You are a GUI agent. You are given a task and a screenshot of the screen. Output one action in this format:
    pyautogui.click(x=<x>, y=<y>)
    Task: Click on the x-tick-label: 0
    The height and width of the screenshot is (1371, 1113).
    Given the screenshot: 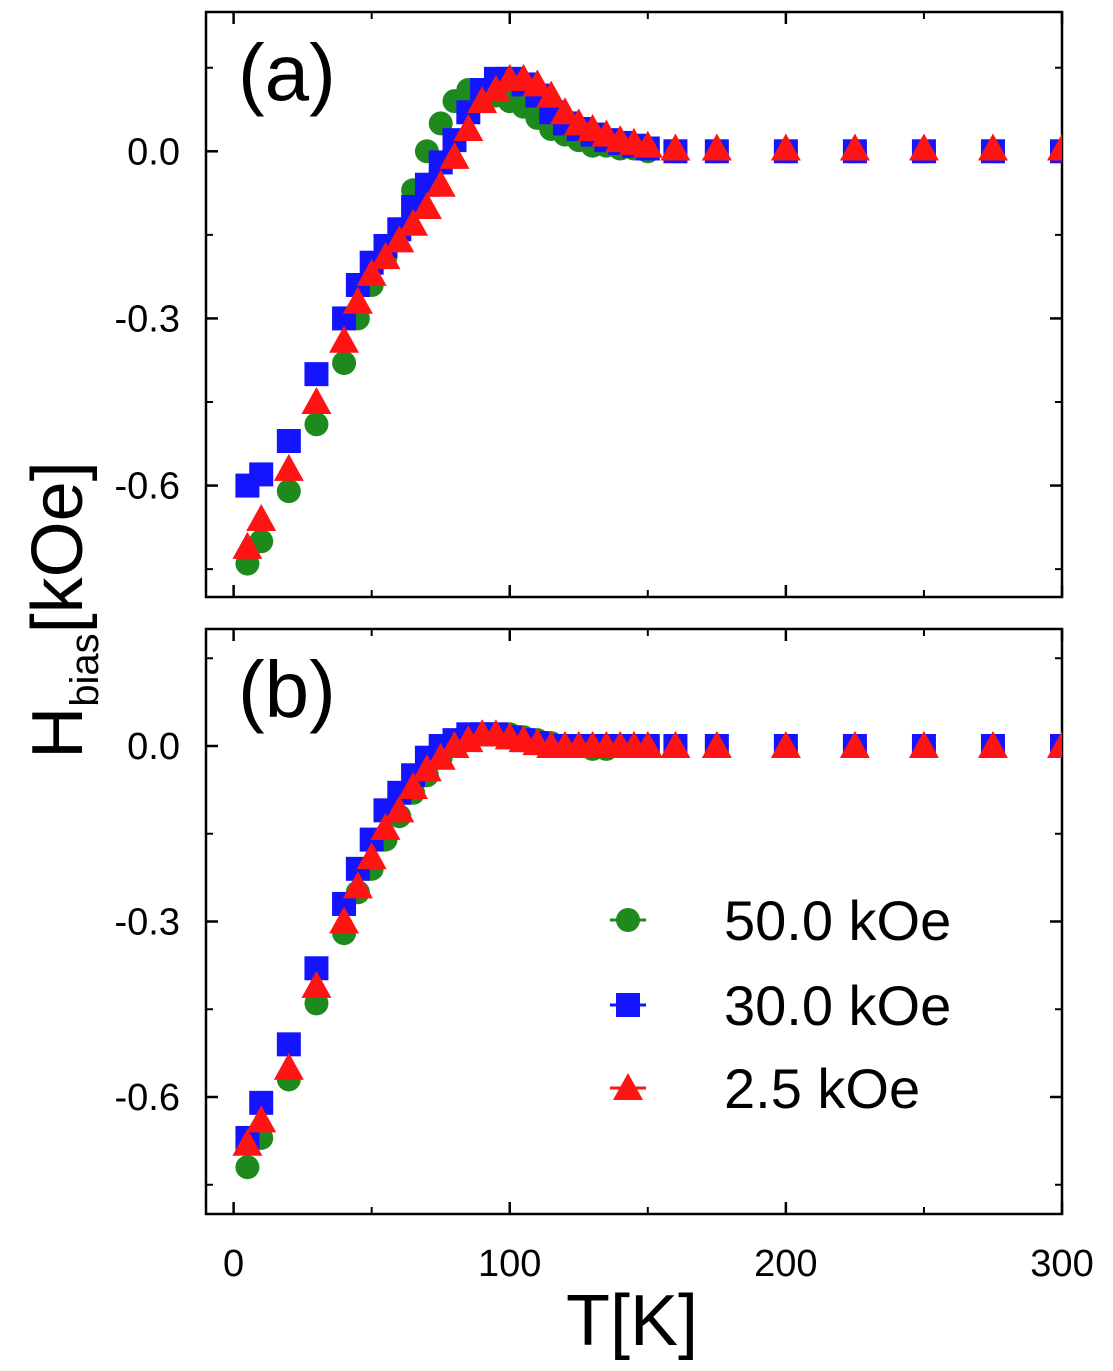 What is the action you would take?
    pyautogui.click(x=233, y=1264)
    